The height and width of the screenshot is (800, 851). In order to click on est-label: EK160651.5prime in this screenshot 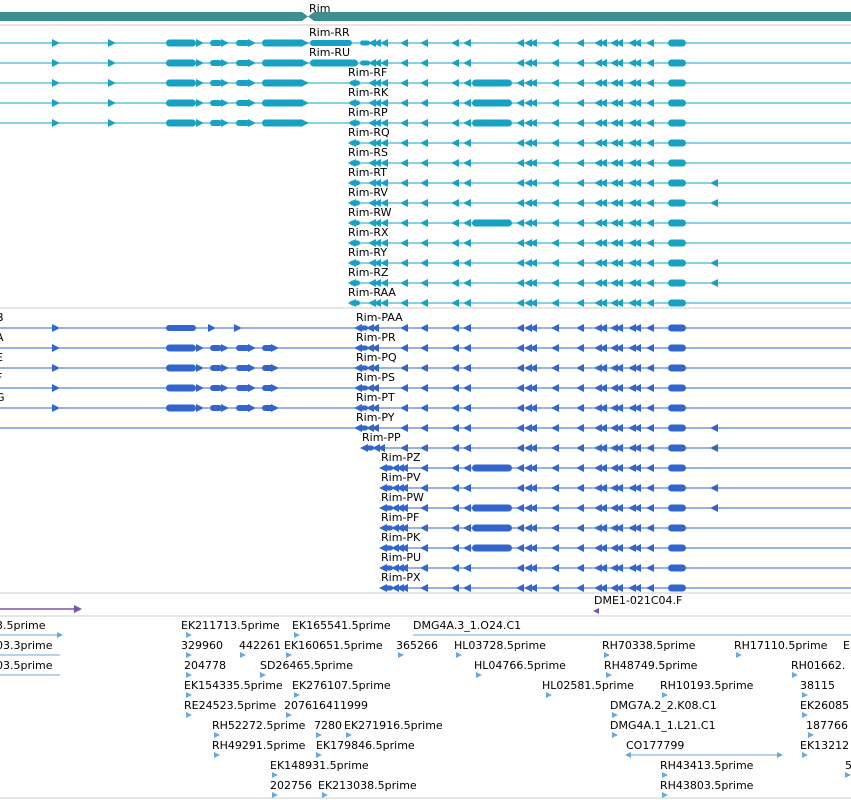, I will do `click(333, 645)`.